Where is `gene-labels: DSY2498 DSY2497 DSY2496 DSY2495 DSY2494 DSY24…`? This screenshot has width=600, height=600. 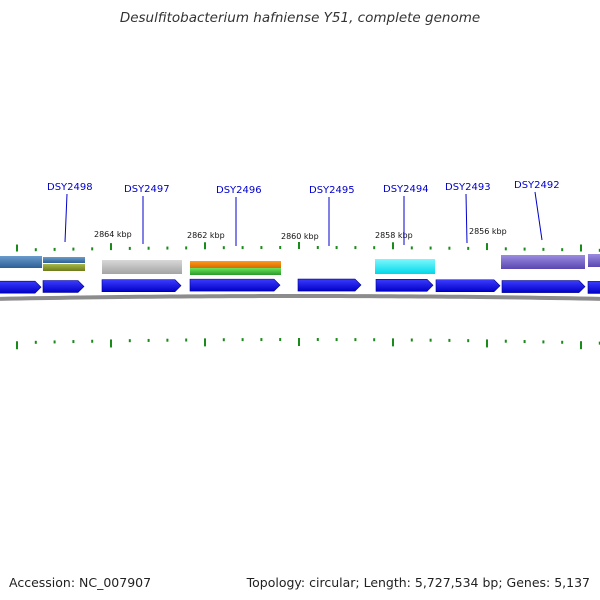
gene-labels: DSY2498 DSY2497 DSY2496 DSY2495 DSY2494 DSY24… is located at coordinates (303, 213).